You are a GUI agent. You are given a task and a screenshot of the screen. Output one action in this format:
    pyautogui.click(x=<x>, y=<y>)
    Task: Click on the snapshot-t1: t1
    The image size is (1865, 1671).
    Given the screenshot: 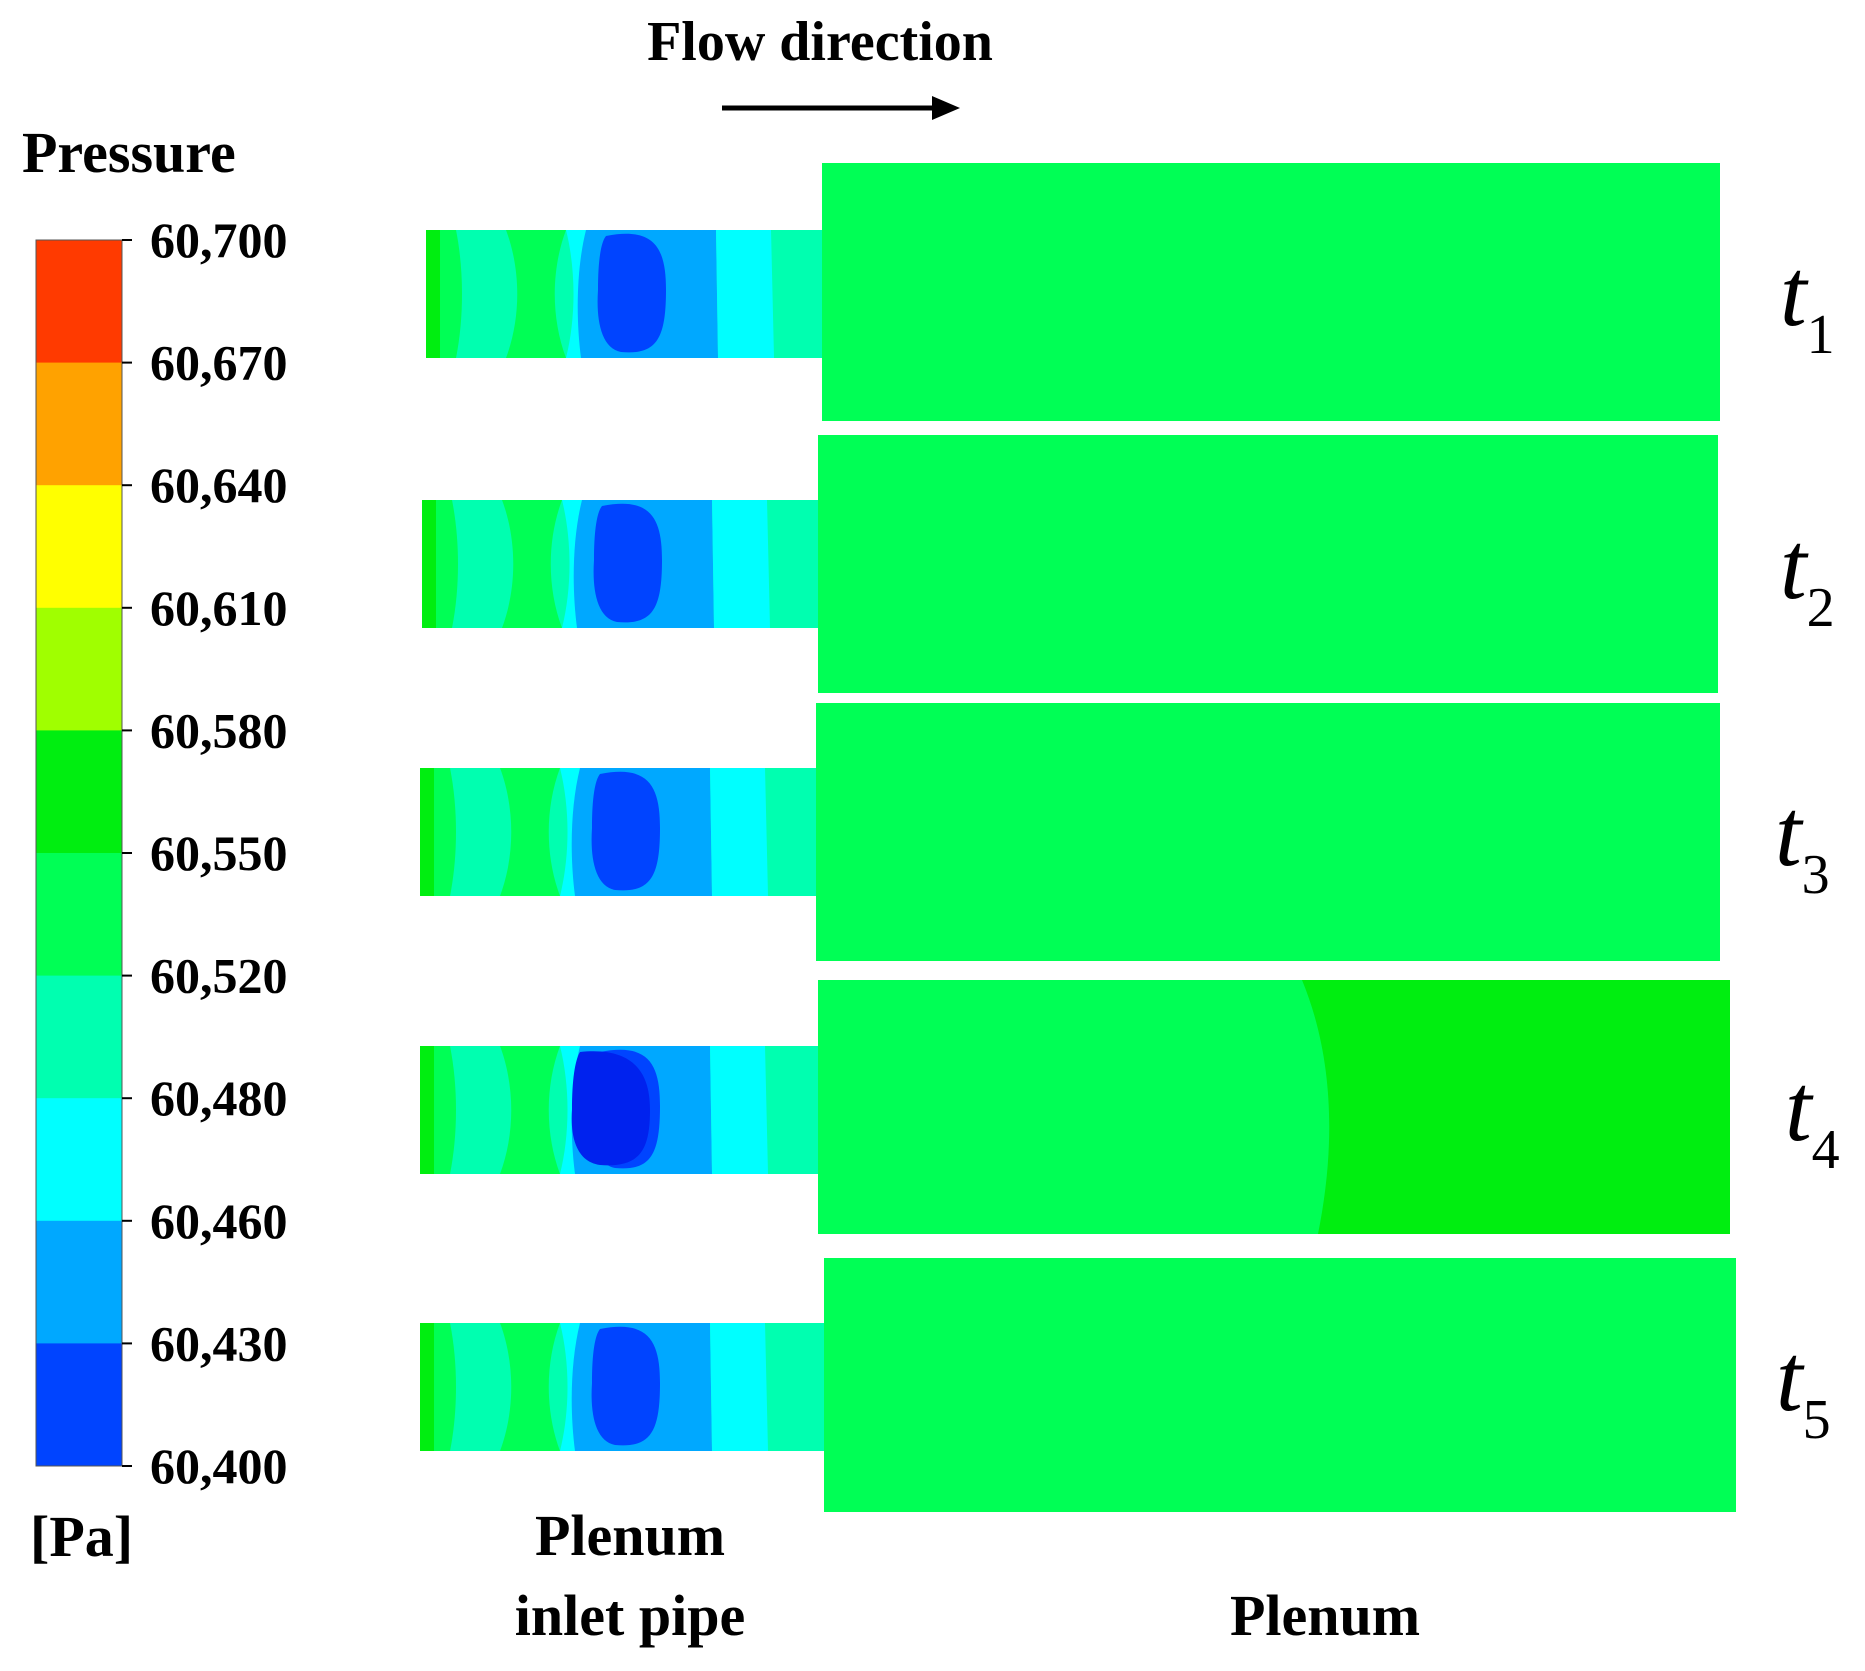 What is the action you would take?
    pyautogui.click(x=1130, y=292)
    